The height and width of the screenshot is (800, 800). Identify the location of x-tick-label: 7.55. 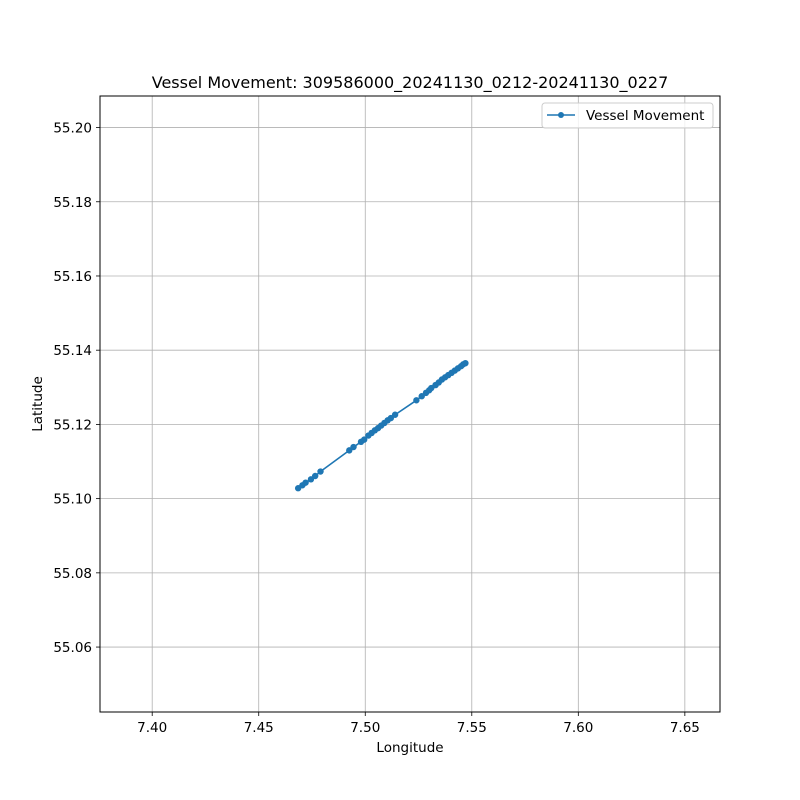
(472, 728).